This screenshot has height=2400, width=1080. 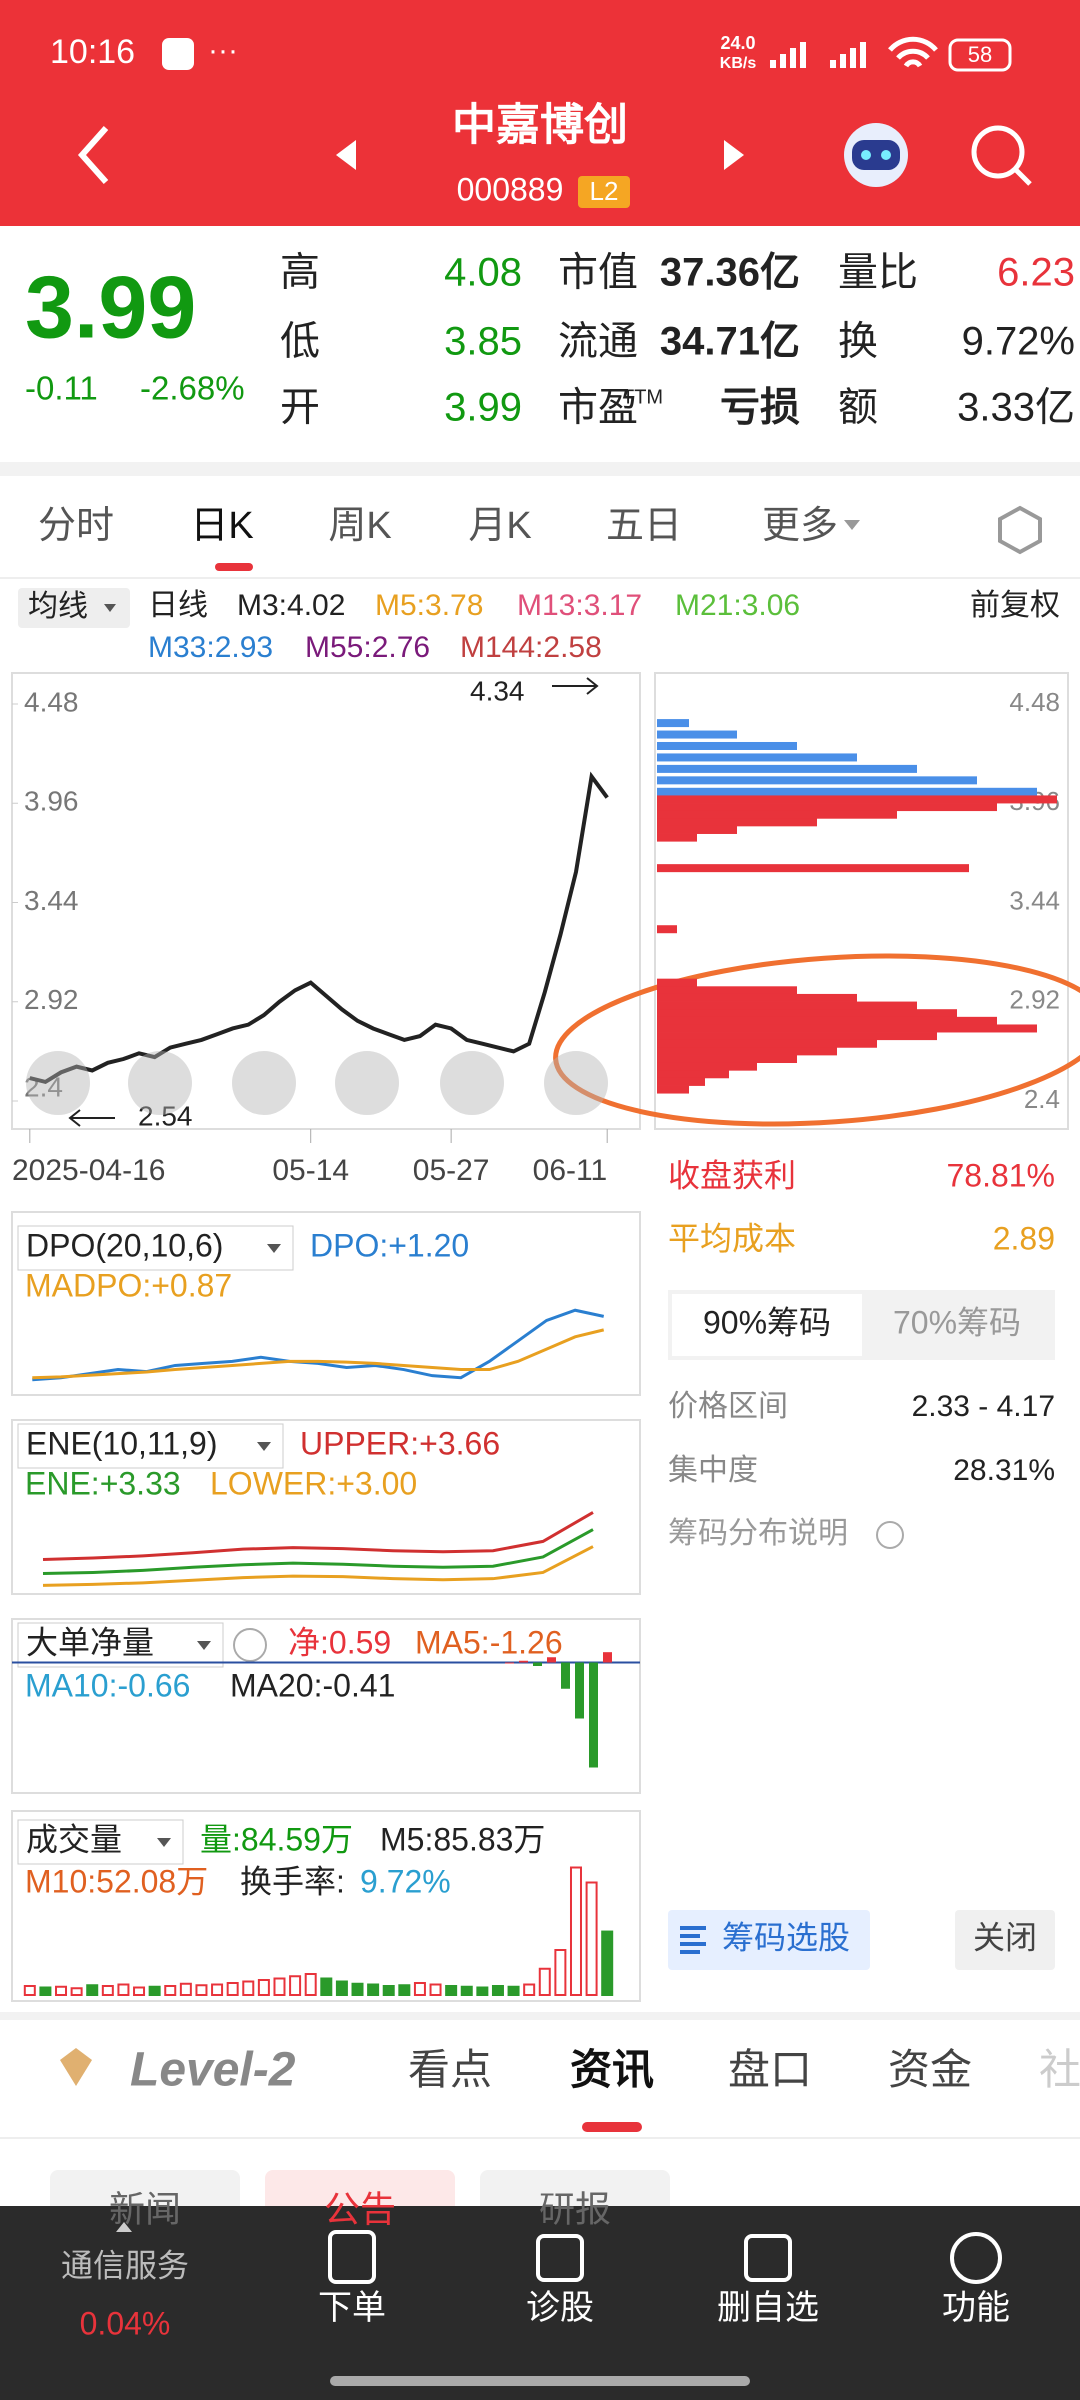 What do you see at coordinates (878, 273) in the screenshot?
I see `quote-label: 量比` at bounding box center [878, 273].